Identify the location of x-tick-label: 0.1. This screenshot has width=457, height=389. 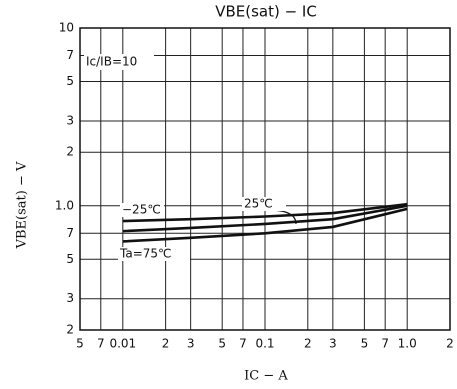
(264, 344).